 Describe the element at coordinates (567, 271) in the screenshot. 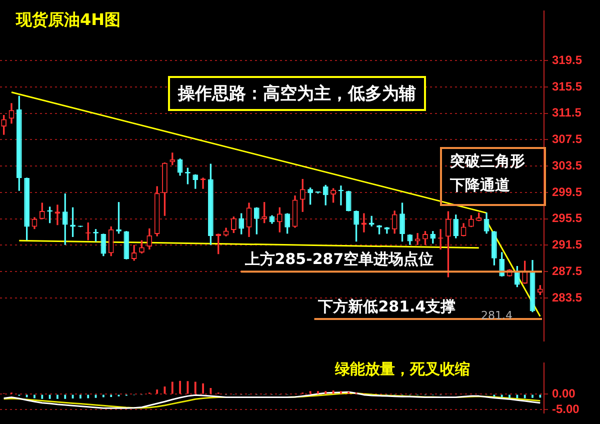

I see `y-tick-label: 287.5` at that location.